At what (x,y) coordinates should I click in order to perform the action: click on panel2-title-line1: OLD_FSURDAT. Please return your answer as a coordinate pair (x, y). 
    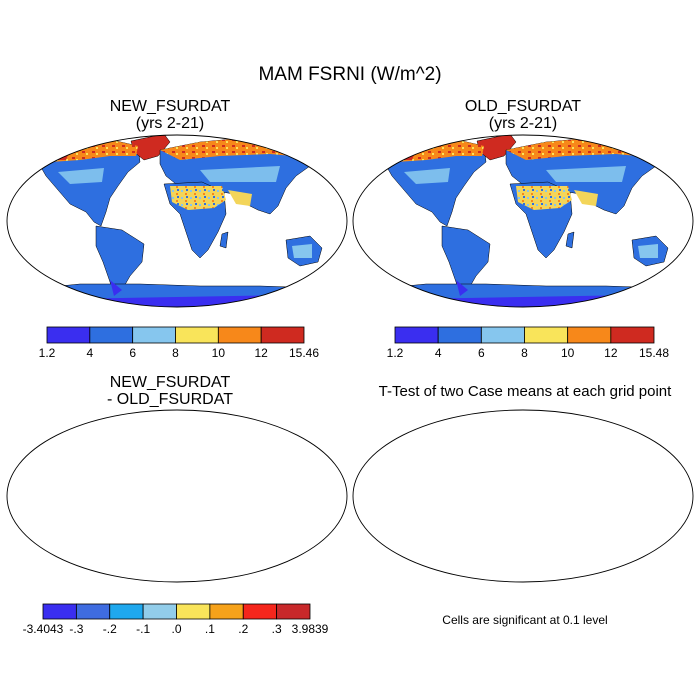
    Looking at the image, I should click on (523, 106).